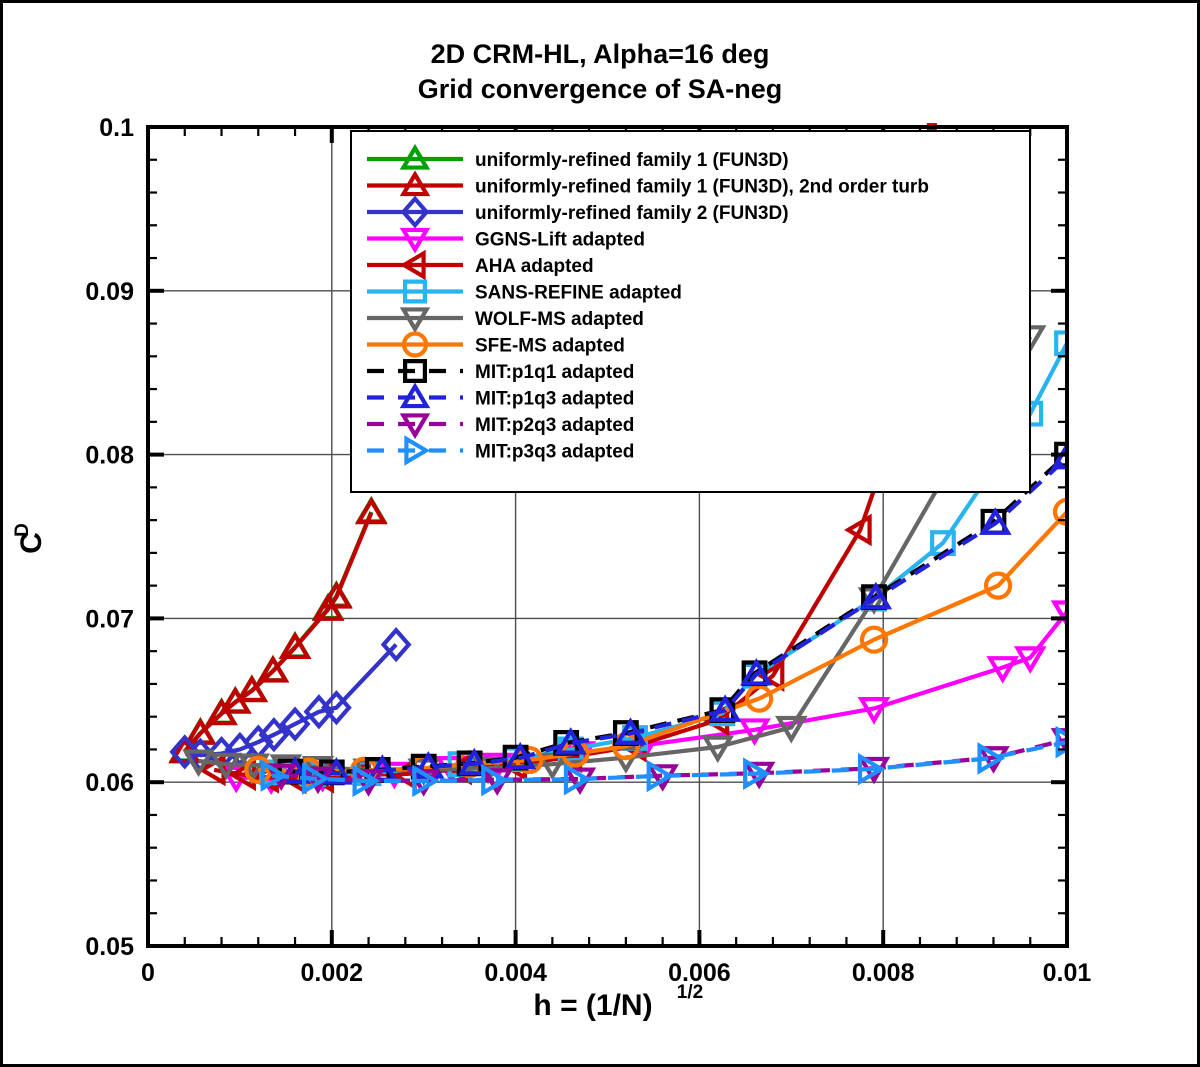  I want to click on legend-item-7: SFE-MS adapted, so click(496, 344).